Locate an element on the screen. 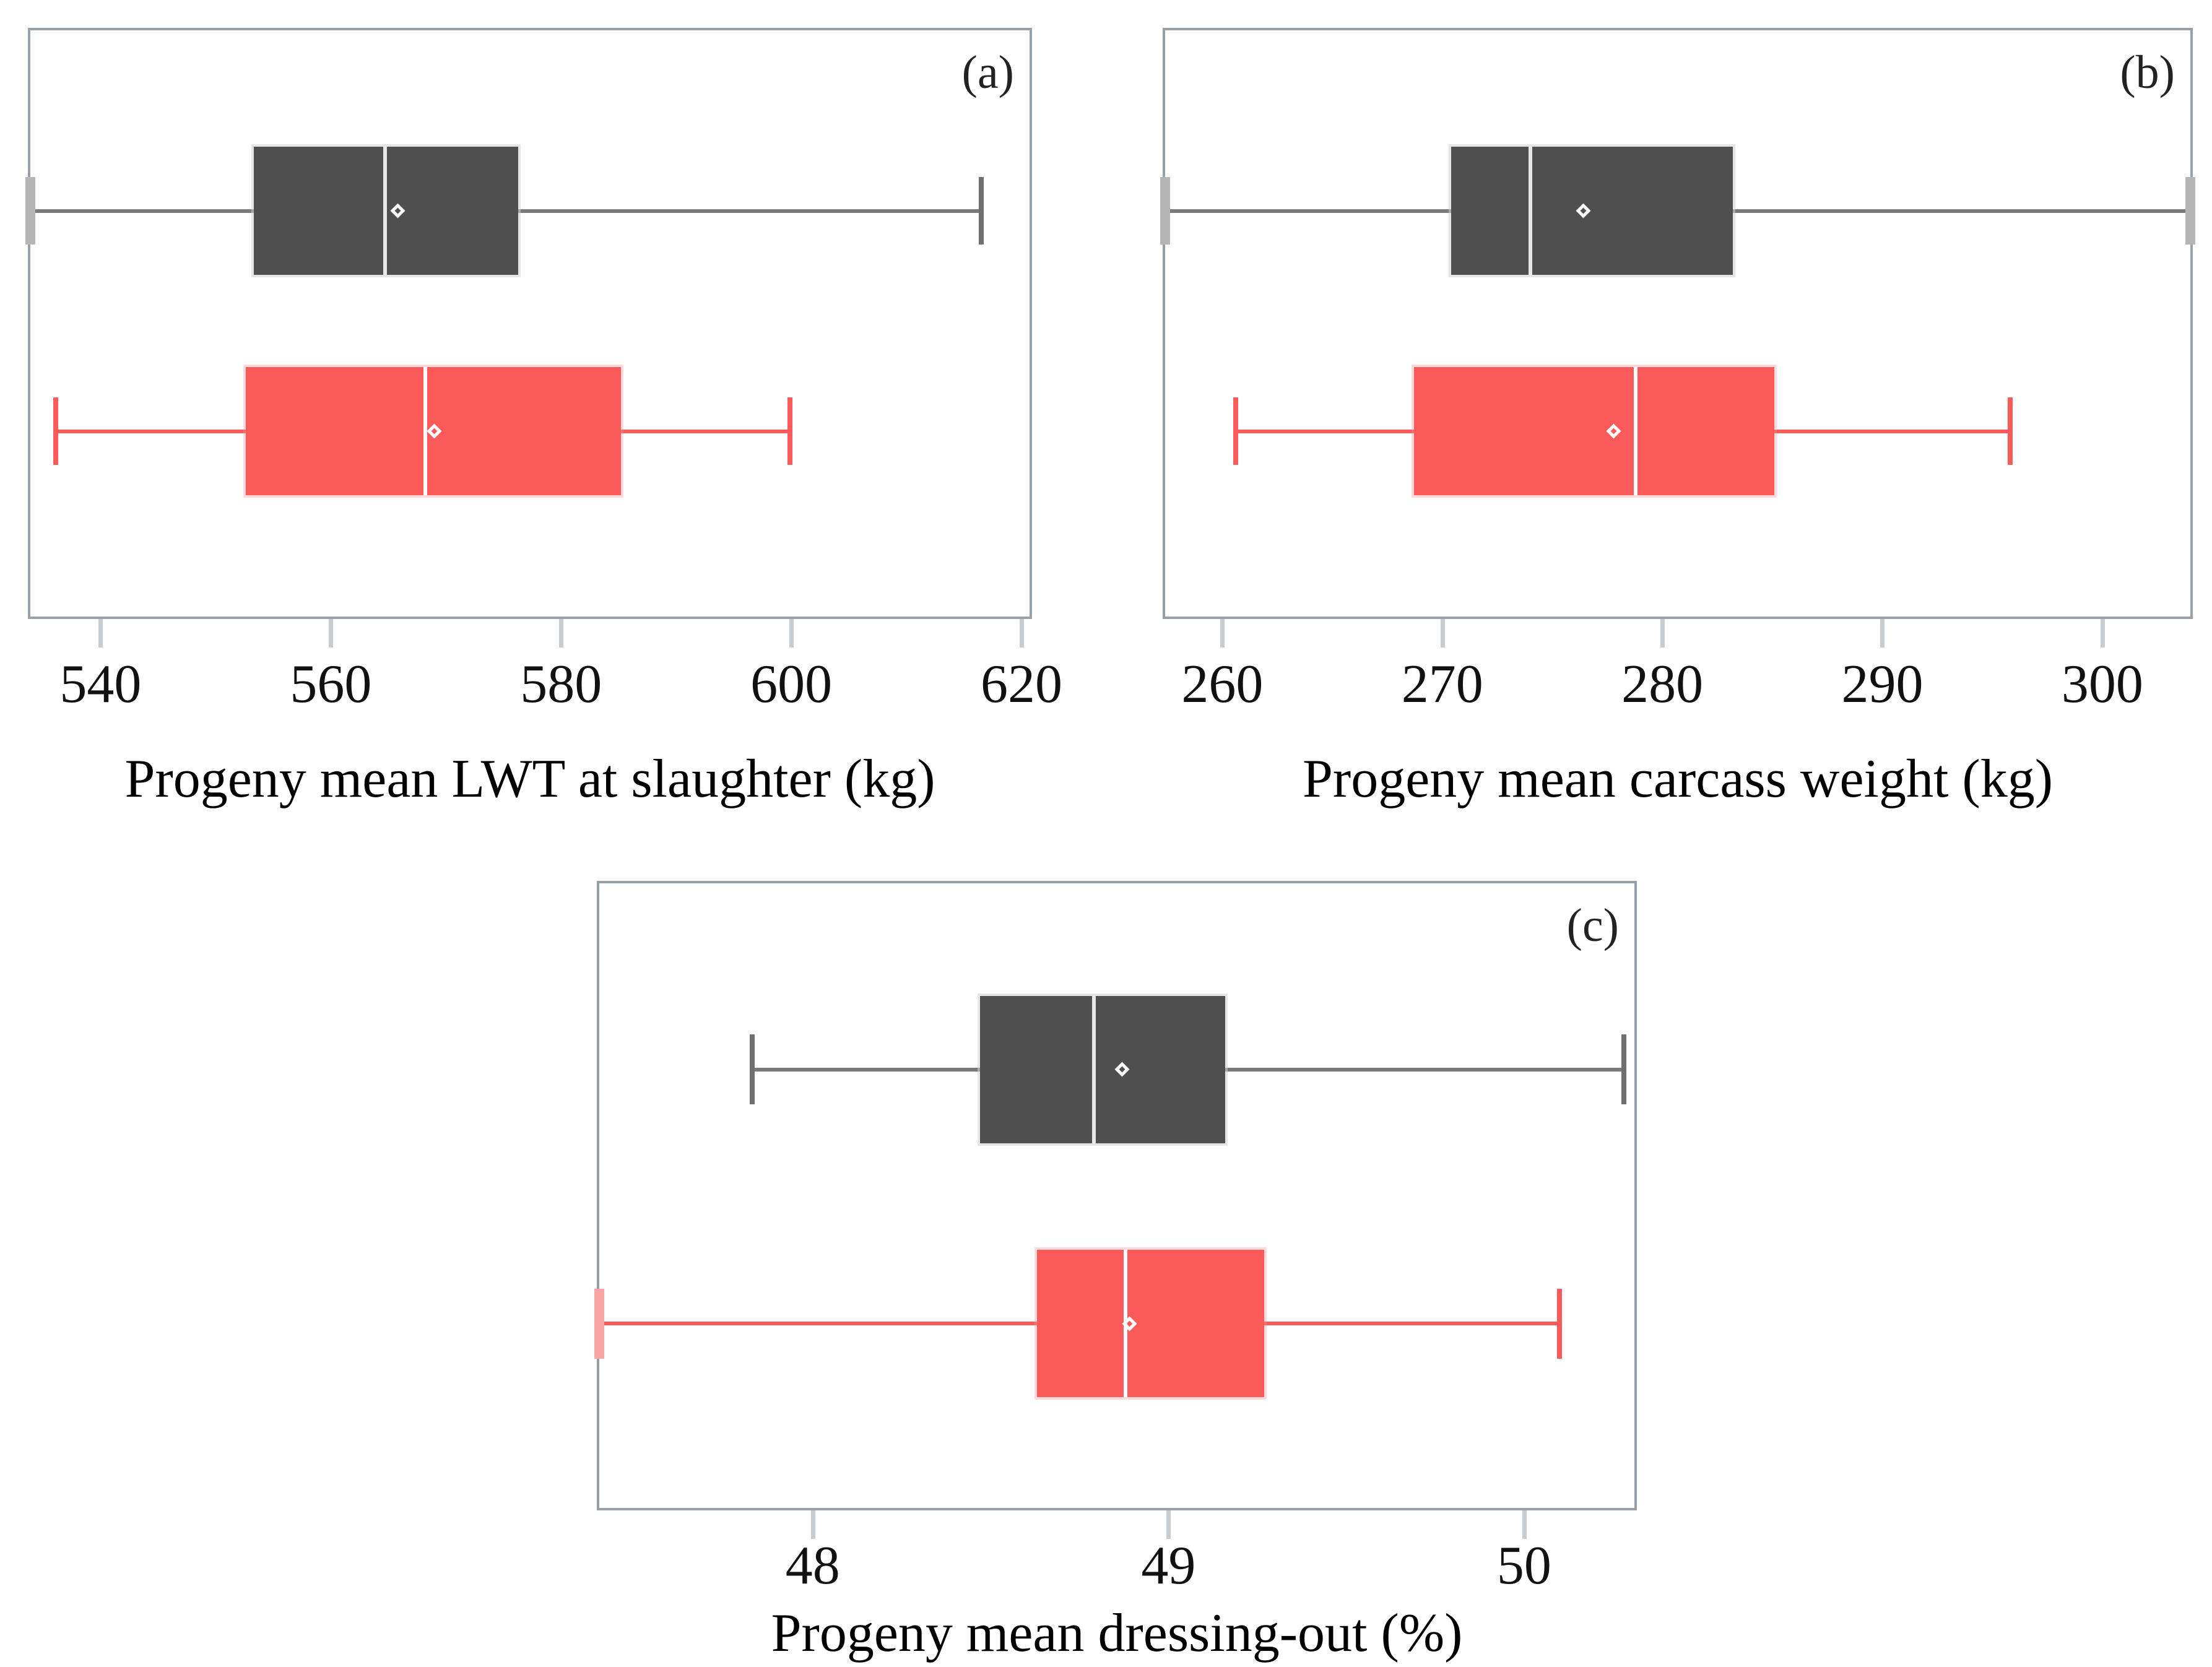  x-axis-tick-label-b: 270 is located at coordinates (1442, 684).